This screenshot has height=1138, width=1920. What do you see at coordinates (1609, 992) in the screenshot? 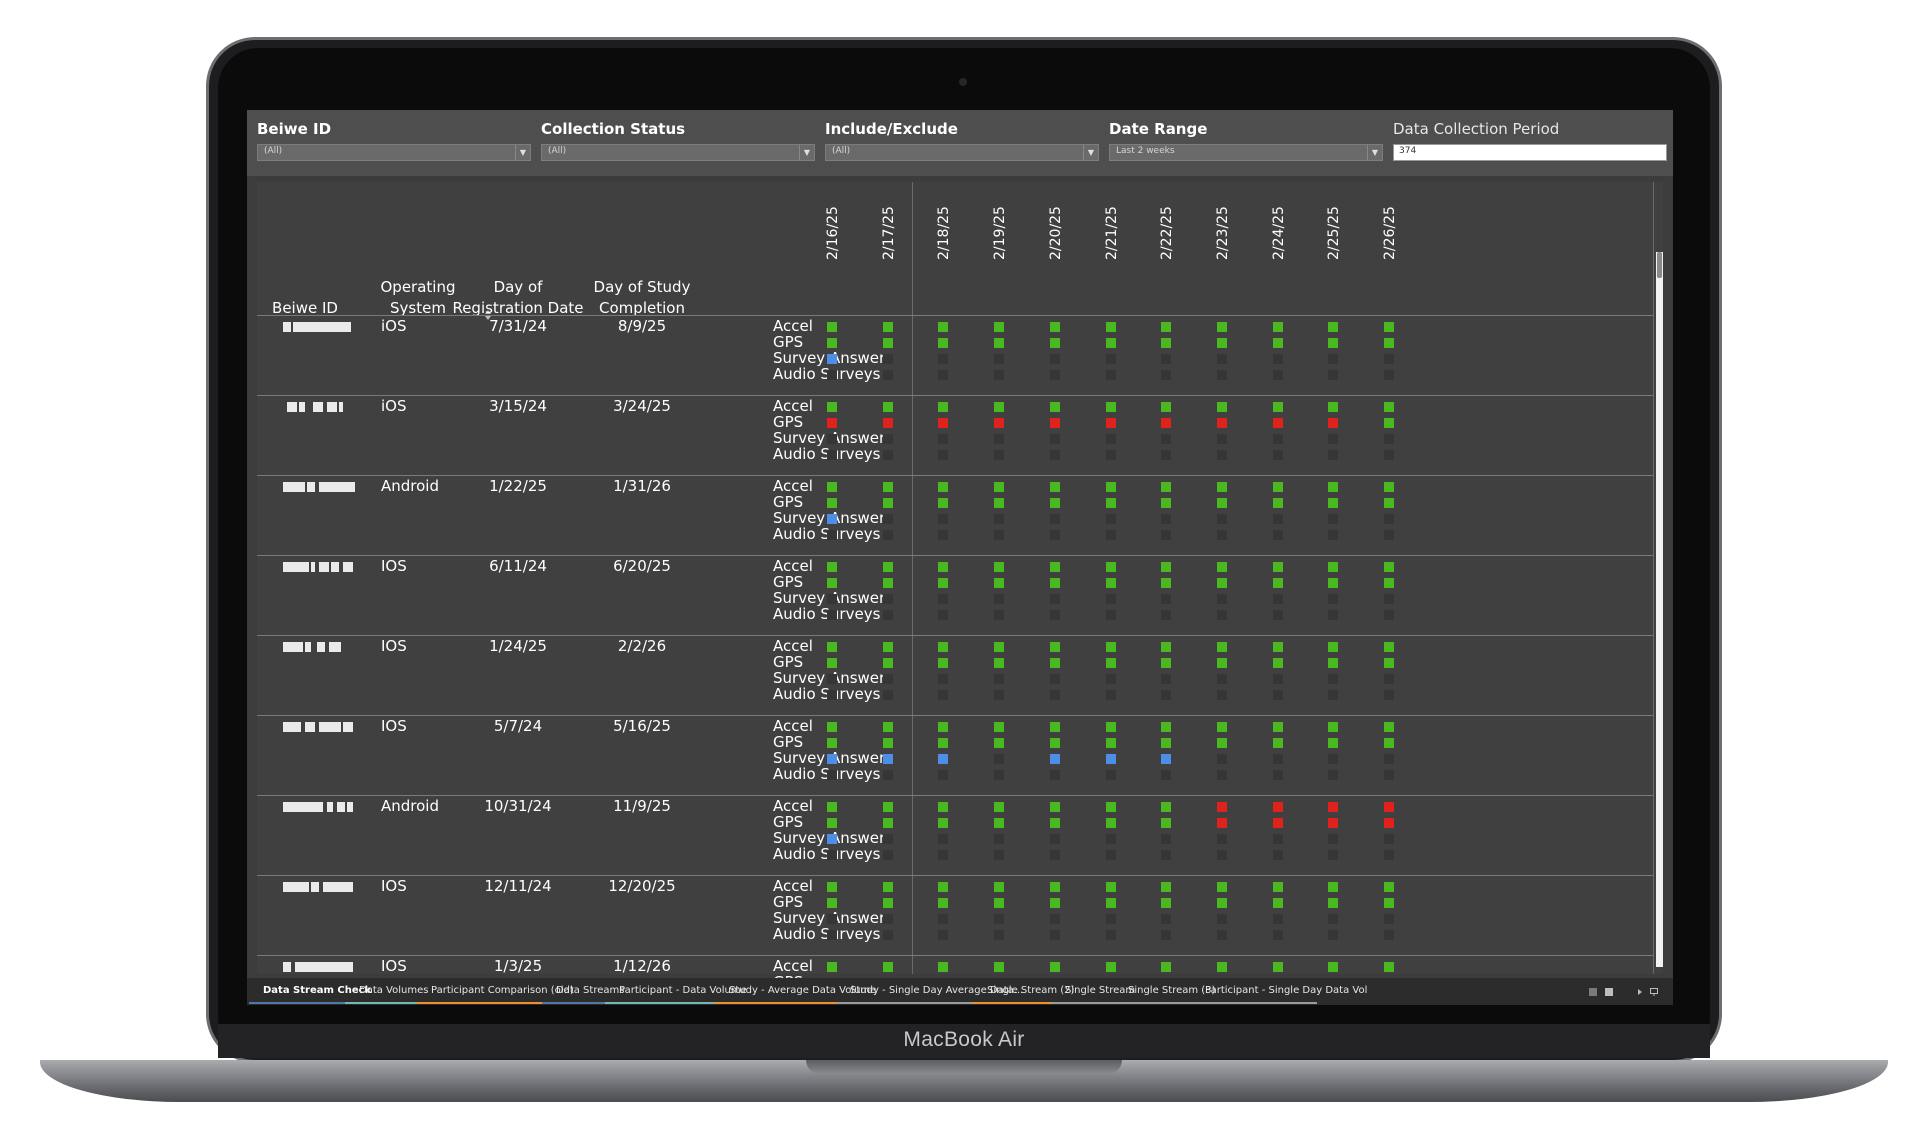
I see `filmstrip-icon` at bounding box center [1609, 992].